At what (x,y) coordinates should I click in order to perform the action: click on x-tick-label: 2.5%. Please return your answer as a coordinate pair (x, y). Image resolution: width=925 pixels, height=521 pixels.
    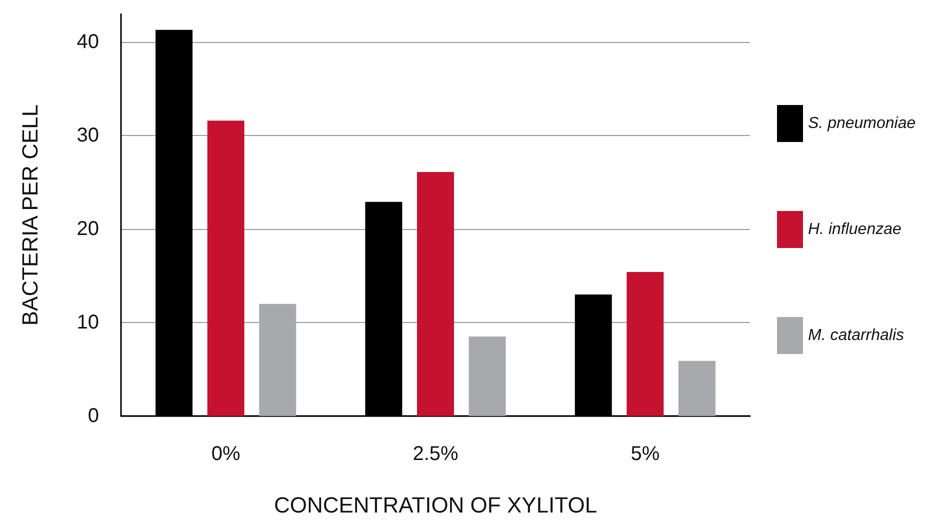
    Looking at the image, I should click on (435, 454).